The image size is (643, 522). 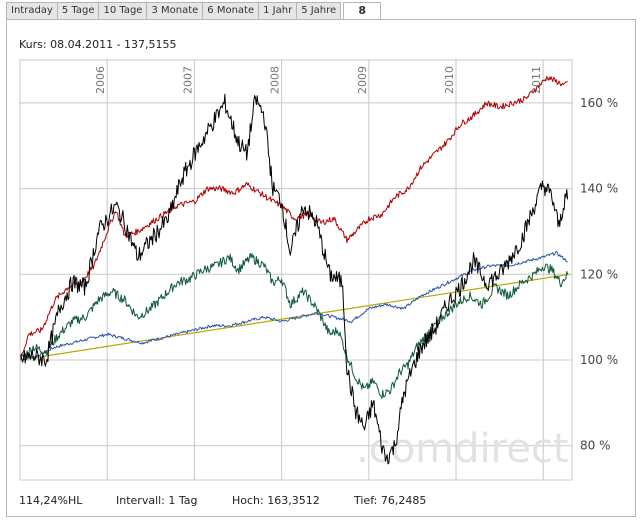 I want to click on high-value: Hoch: 163,3512, so click(x=276, y=500).